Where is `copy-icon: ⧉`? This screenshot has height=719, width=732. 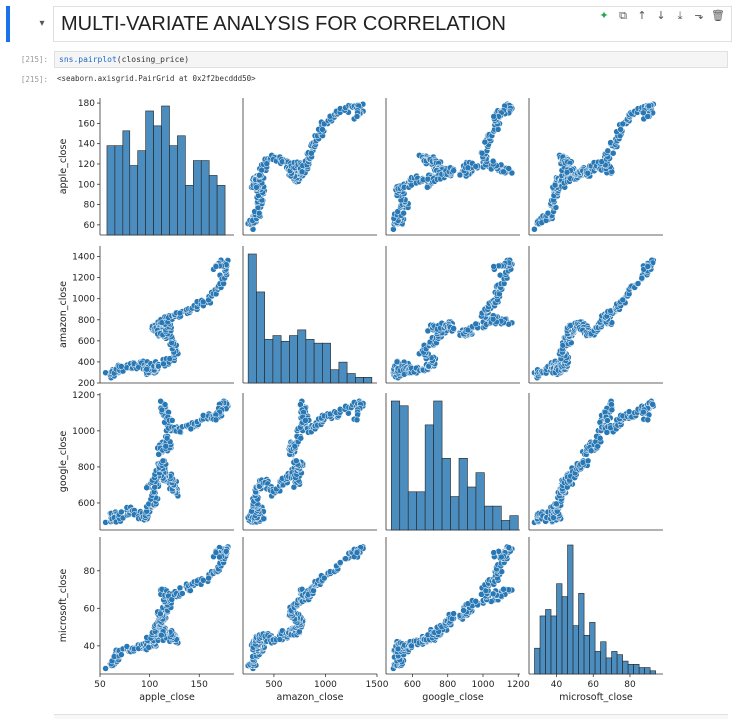
copy-icon: ⧉ is located at coordinates (623, 15).